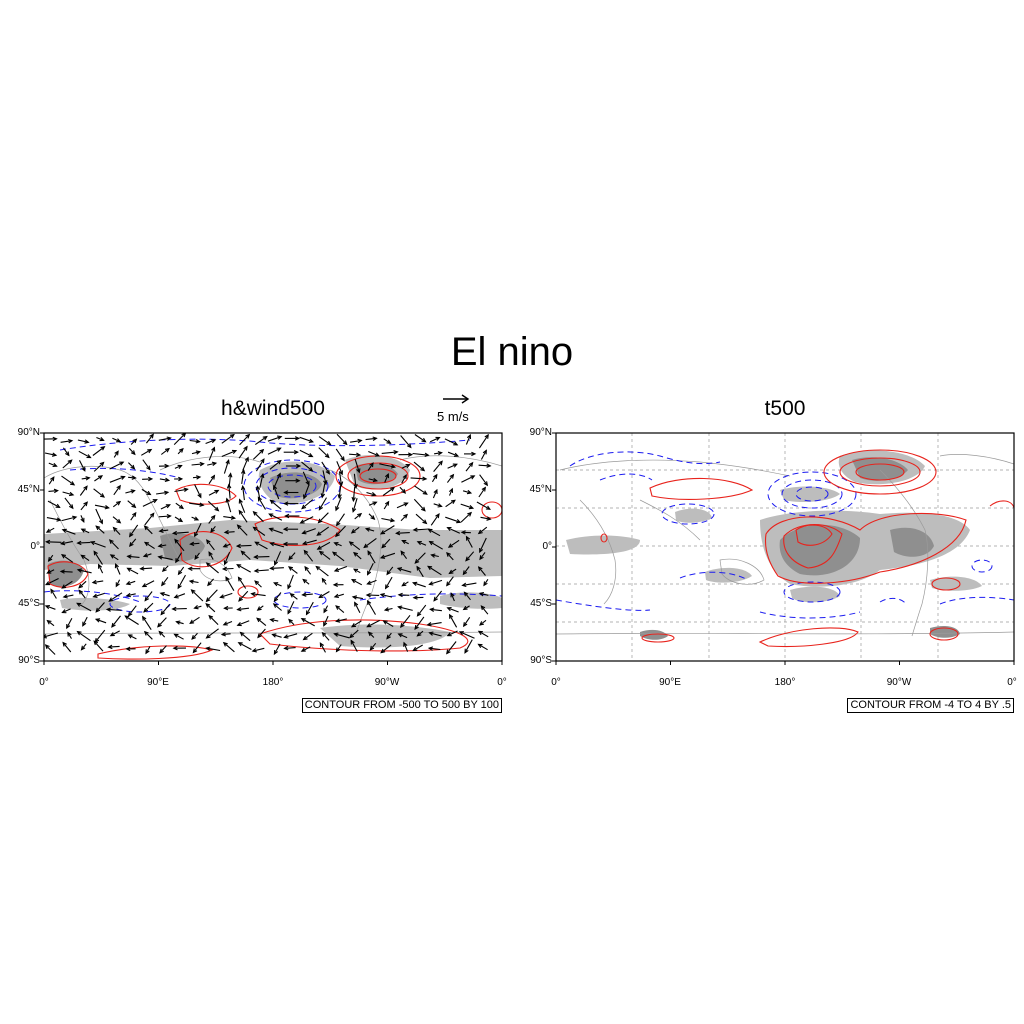 This screenshot has height=1024, width=1024. What do you see at coordinates (930, 705) in the screenshot?
I see `contour-info-right: CONTOUR FROM -4 TO 4 BY .5` at bounding box center [930, 705].